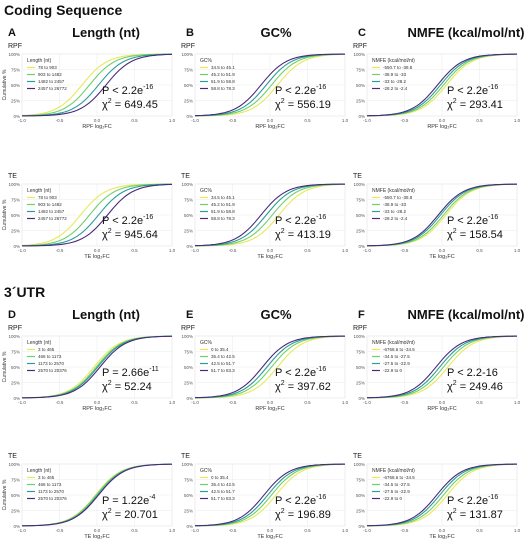 This screenshot has width=532, height=550. What do you see at coordinates (480, 515) in the screenshot?
I see `panel-11-chi-value: = 131.87` at bounding box center [480, 515].